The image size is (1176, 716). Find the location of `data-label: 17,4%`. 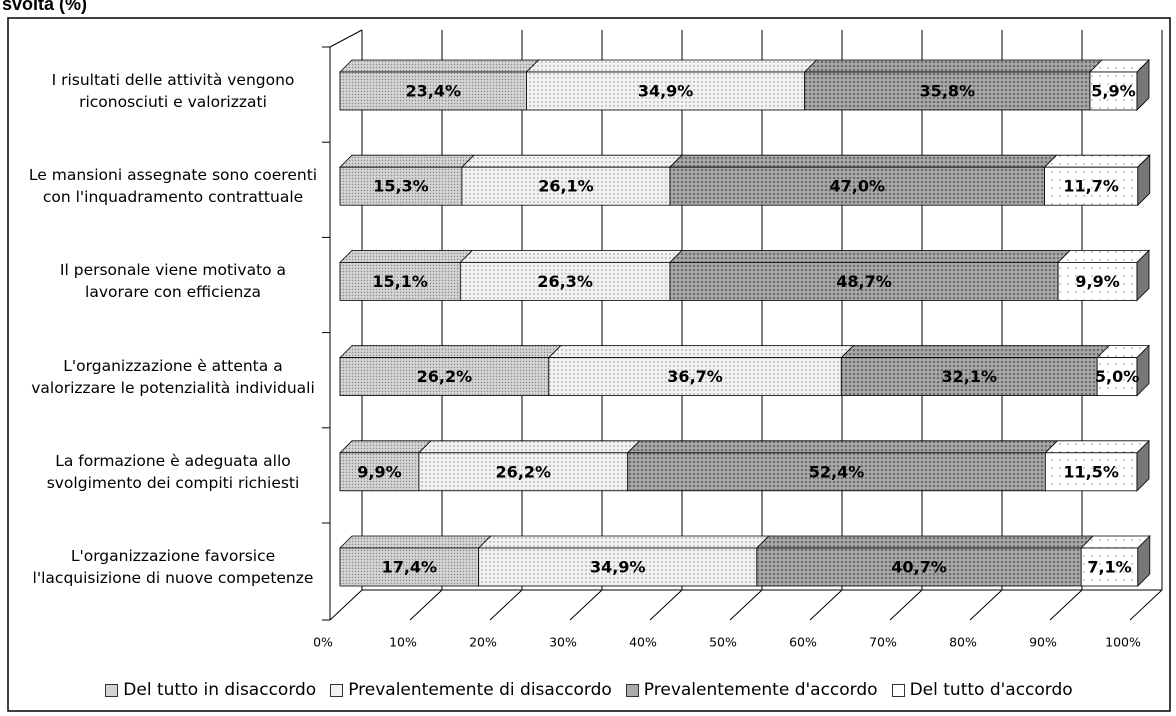

data-label: 17,4% is located at coordinates (410, 567).